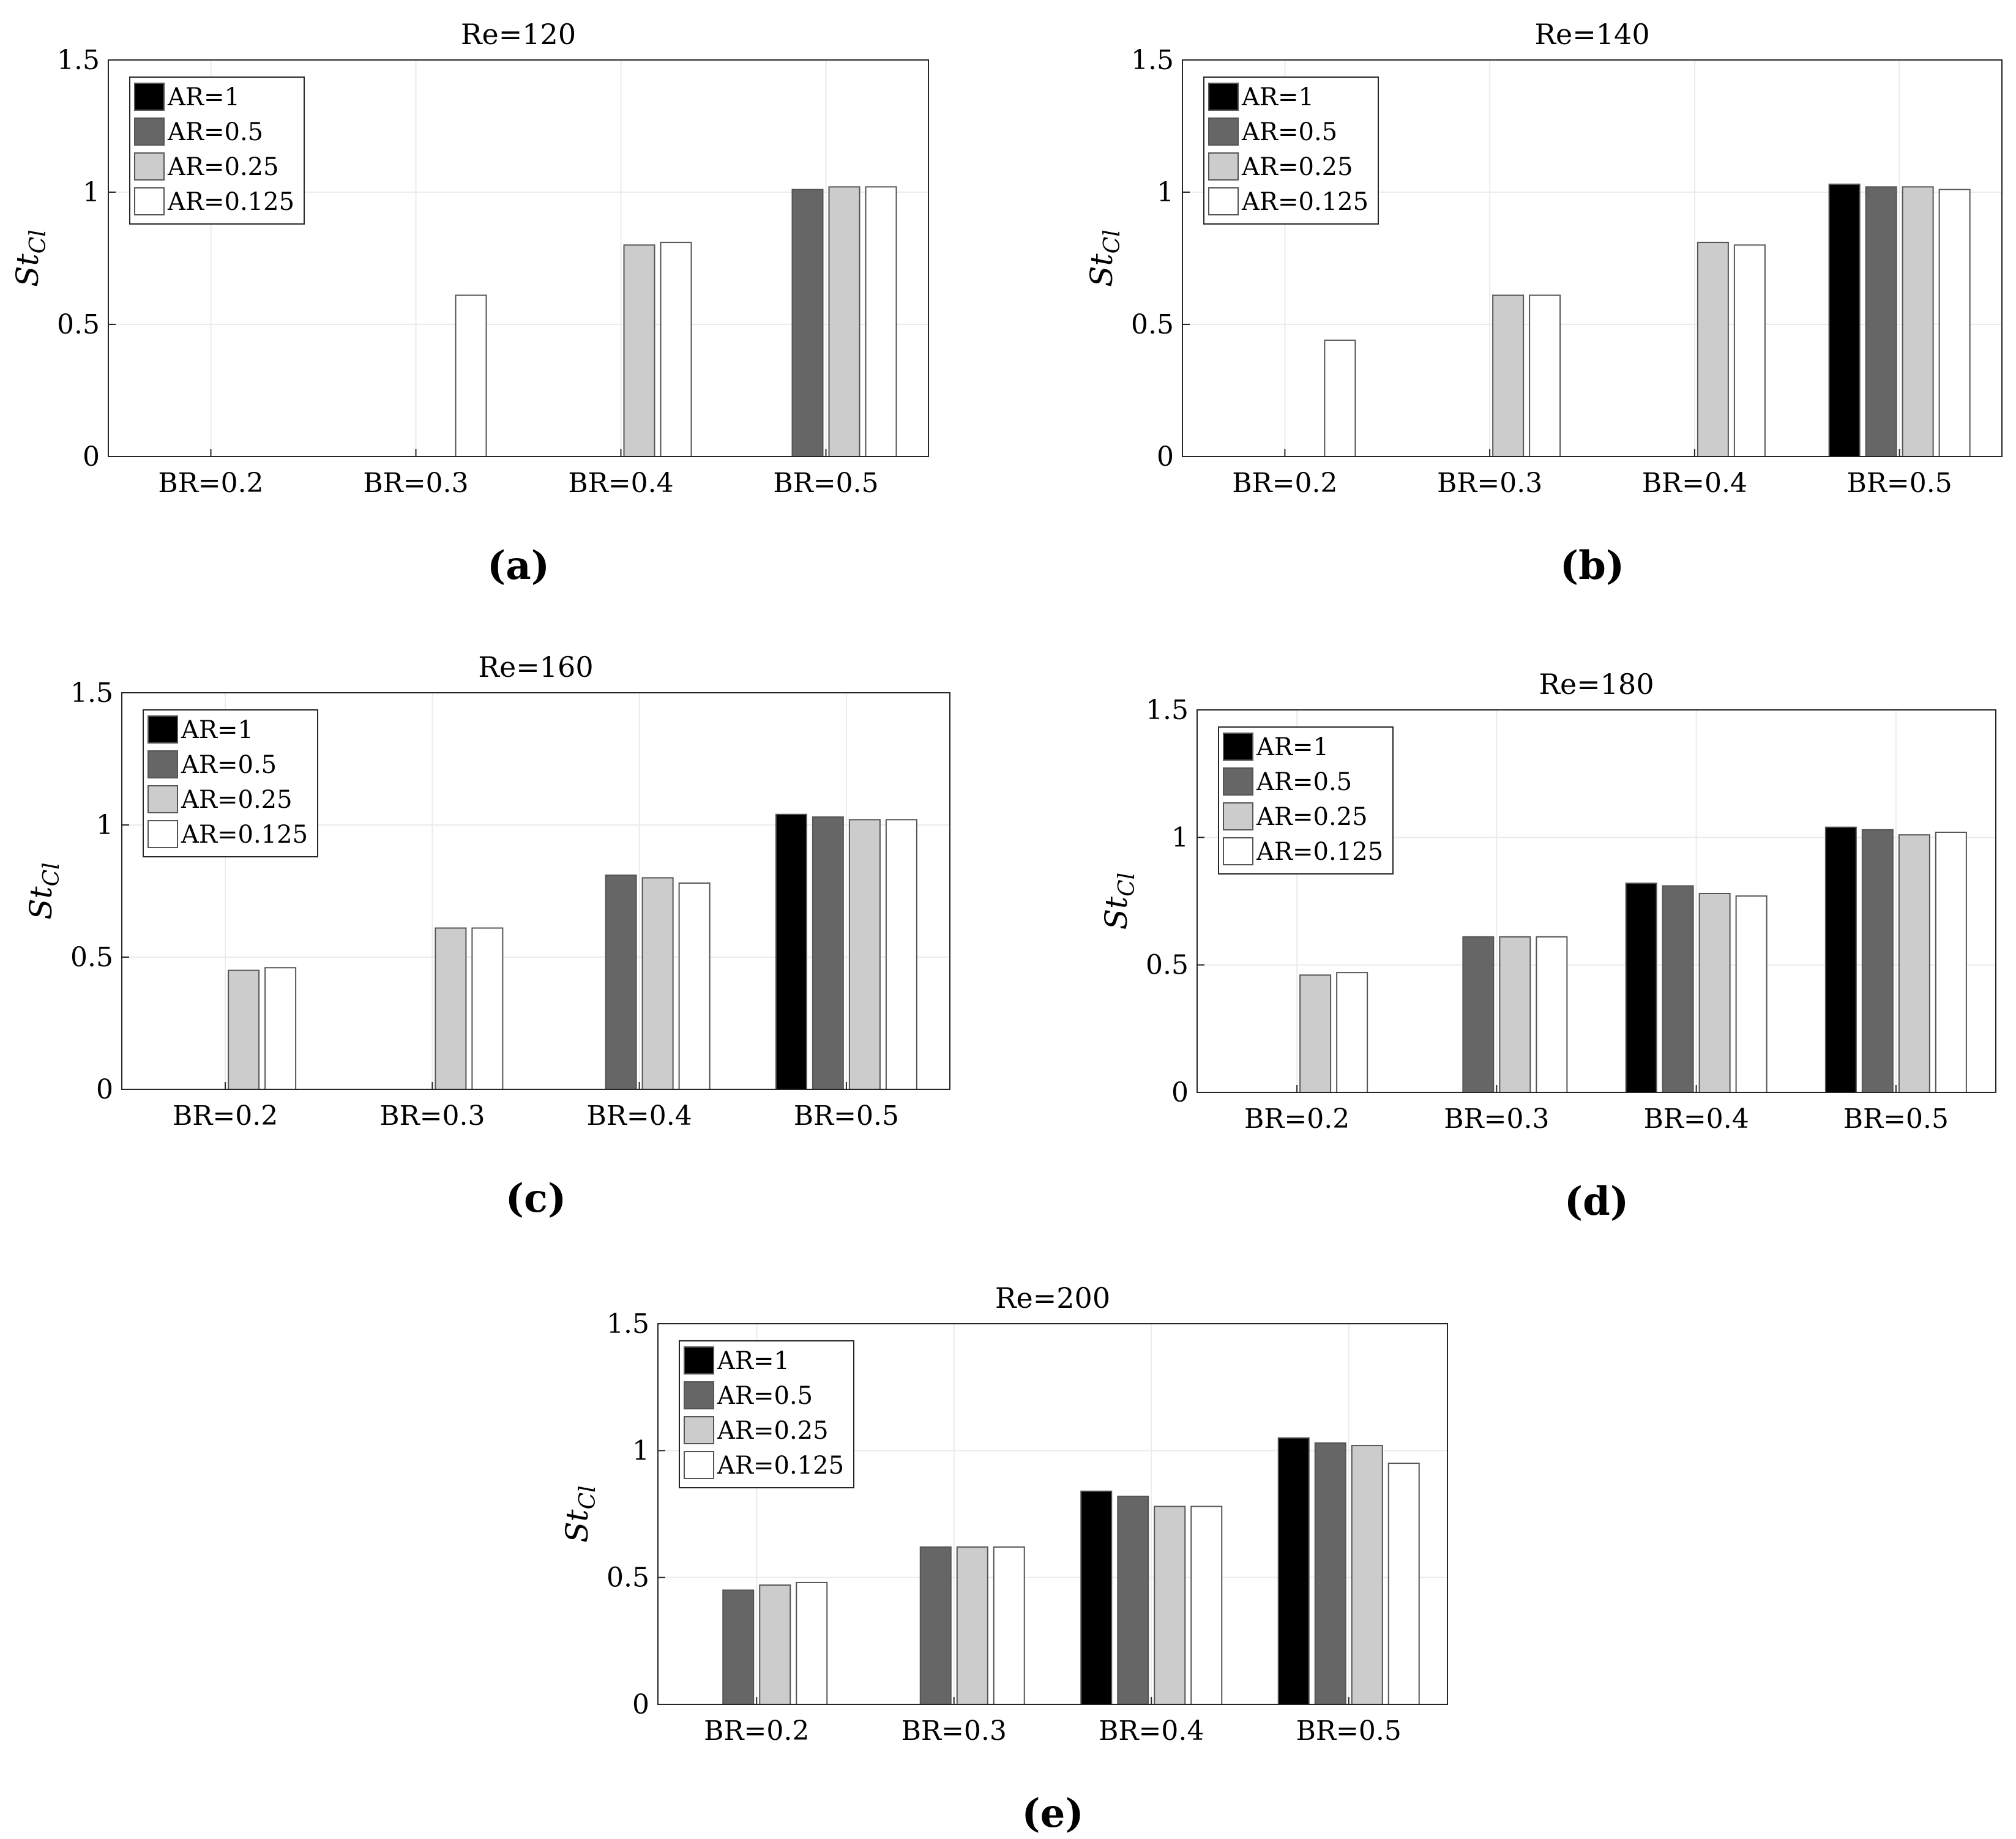 This screenshot has height=1839, width=2016. What do you see at coordinates (1596, 684) in the screenshot?
I see `chart-title: Re=180` at bounding box center [1596, 684].